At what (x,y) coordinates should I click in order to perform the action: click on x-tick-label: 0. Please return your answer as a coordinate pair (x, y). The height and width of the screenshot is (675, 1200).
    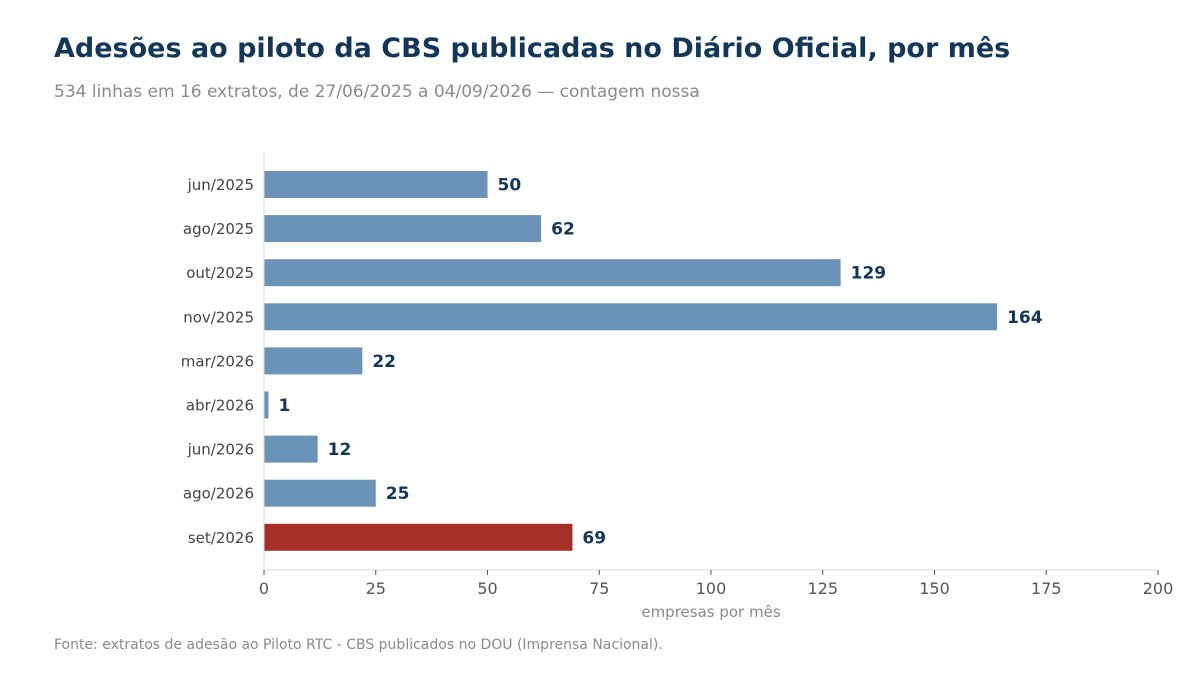
    Looking at the image, I should click on (264, 588).